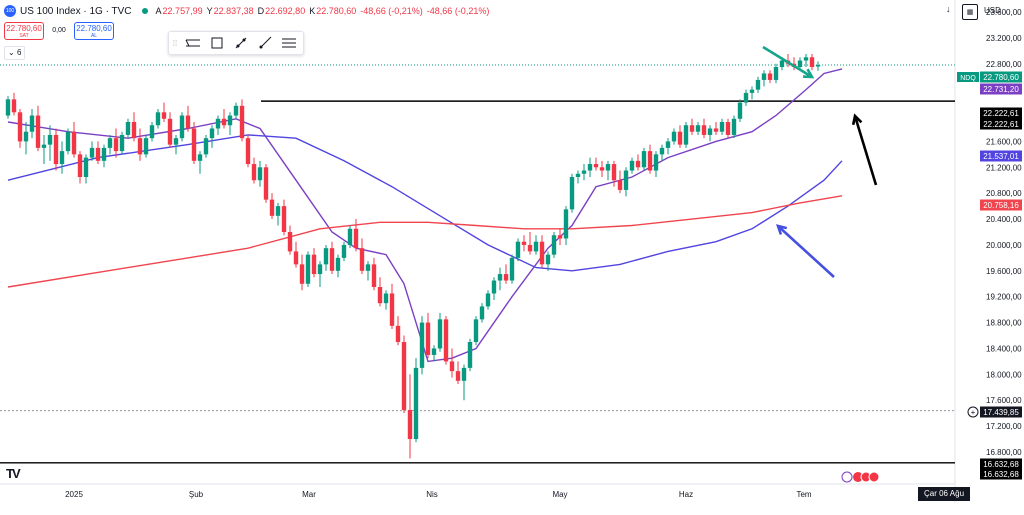 This screenshot has width=1024, height=515. Describe the element at coordinates (24, 36) in the screenshot. I see `sell-label: SAT` at that location.